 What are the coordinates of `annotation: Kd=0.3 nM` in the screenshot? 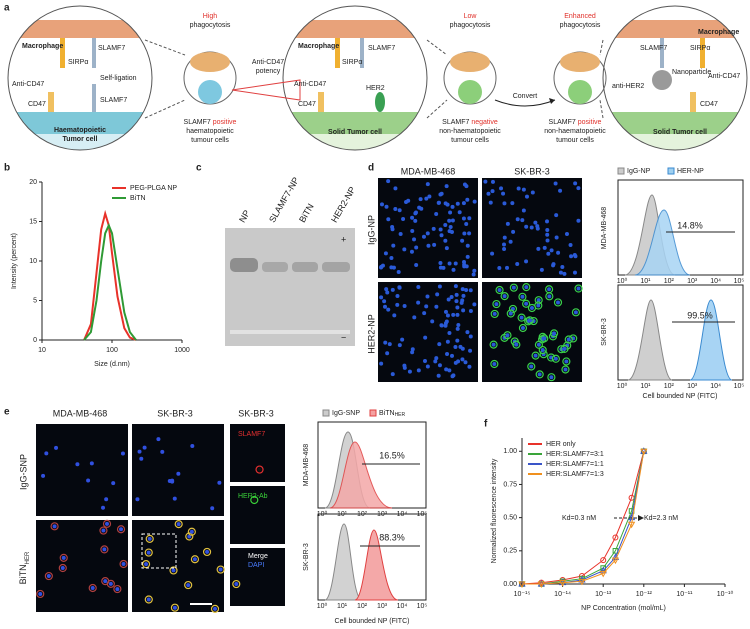 It's located at (579, 518).